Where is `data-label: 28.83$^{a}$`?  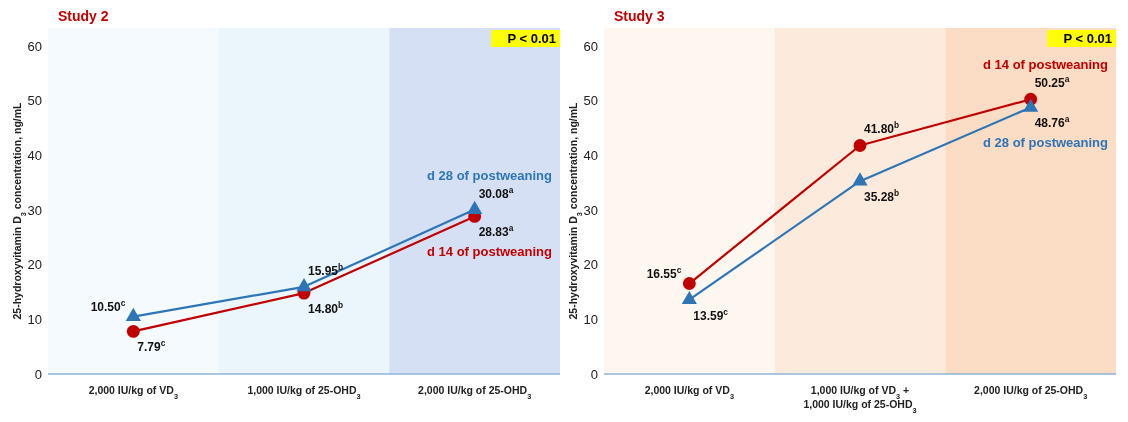
data-label: 28.83$^{a}$ is located at coordinates (496, 231).